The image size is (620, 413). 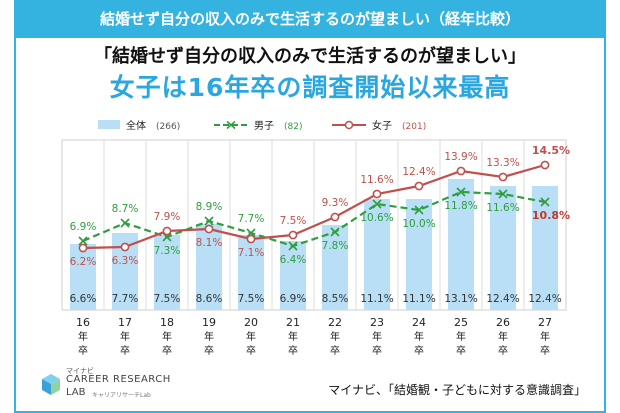 What do you see at coordinates (118, 379) in the screenshot?
I see `logo-main-text: CAREER RESEARCH` at bounding box center [118, 379].